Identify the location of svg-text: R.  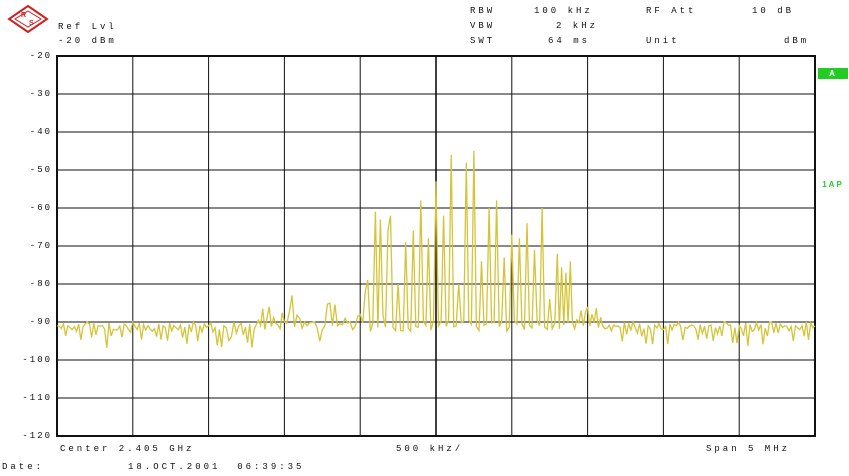
(23, 15).